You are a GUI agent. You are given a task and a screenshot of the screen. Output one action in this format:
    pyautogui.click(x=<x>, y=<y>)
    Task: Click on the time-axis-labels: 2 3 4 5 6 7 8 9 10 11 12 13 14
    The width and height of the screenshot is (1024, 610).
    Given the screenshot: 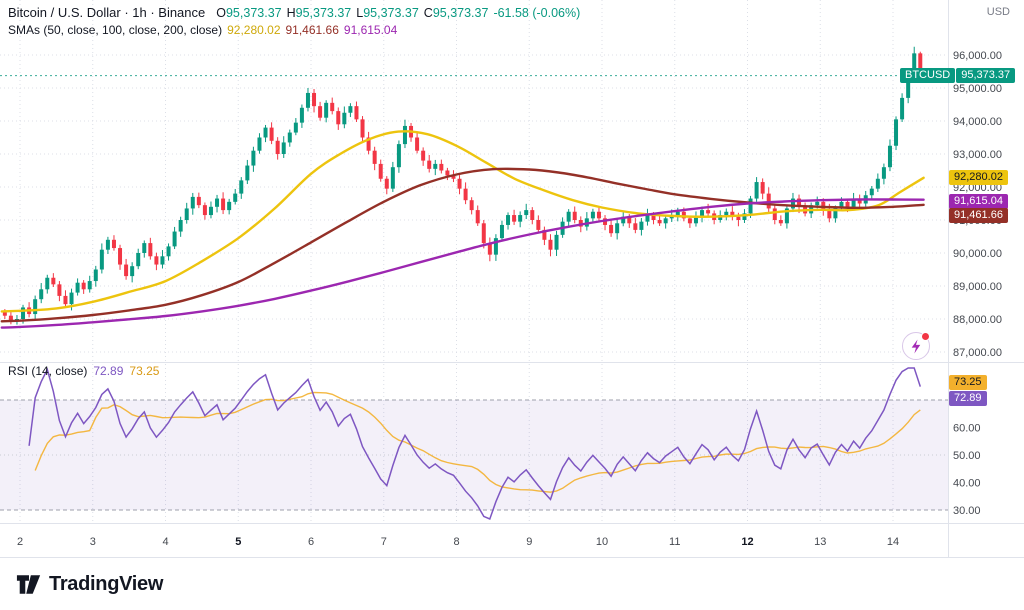 What is the action you would take?
    pyautogui.click(x=458, y=542)
    